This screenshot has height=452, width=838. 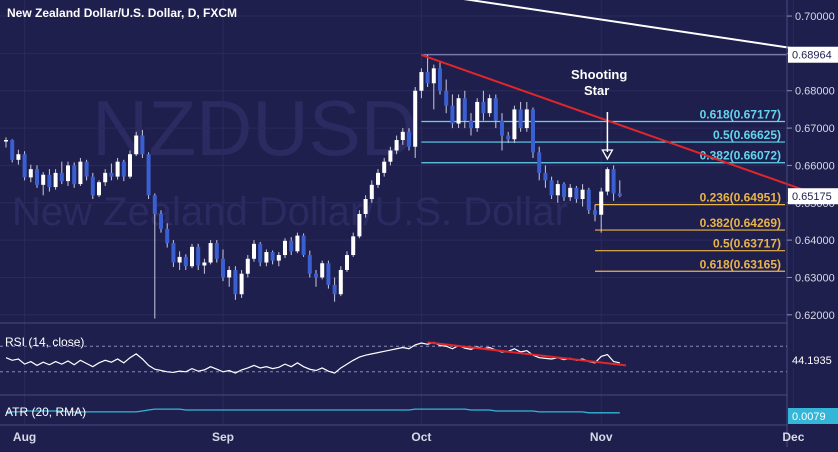 I want to click on rsi-value-label: 44.1935, so click(x=812, y=361).